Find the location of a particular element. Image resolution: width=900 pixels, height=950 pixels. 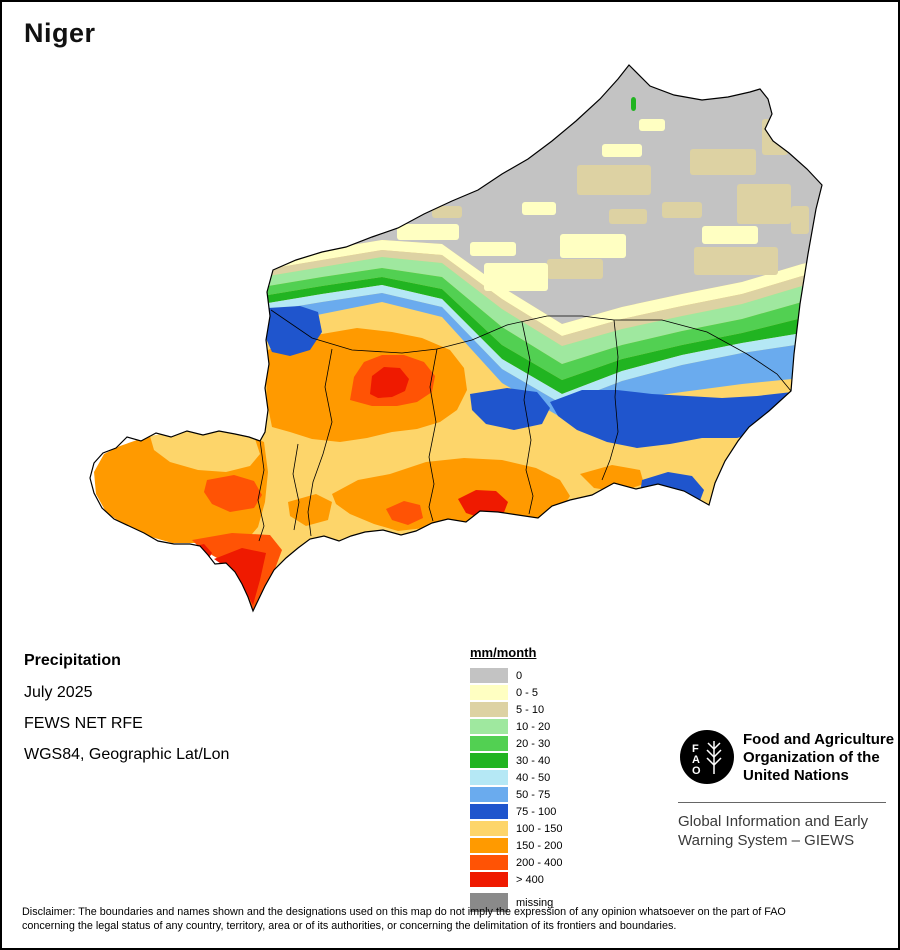

page-title: Niger is located at coordinates (60, 33).